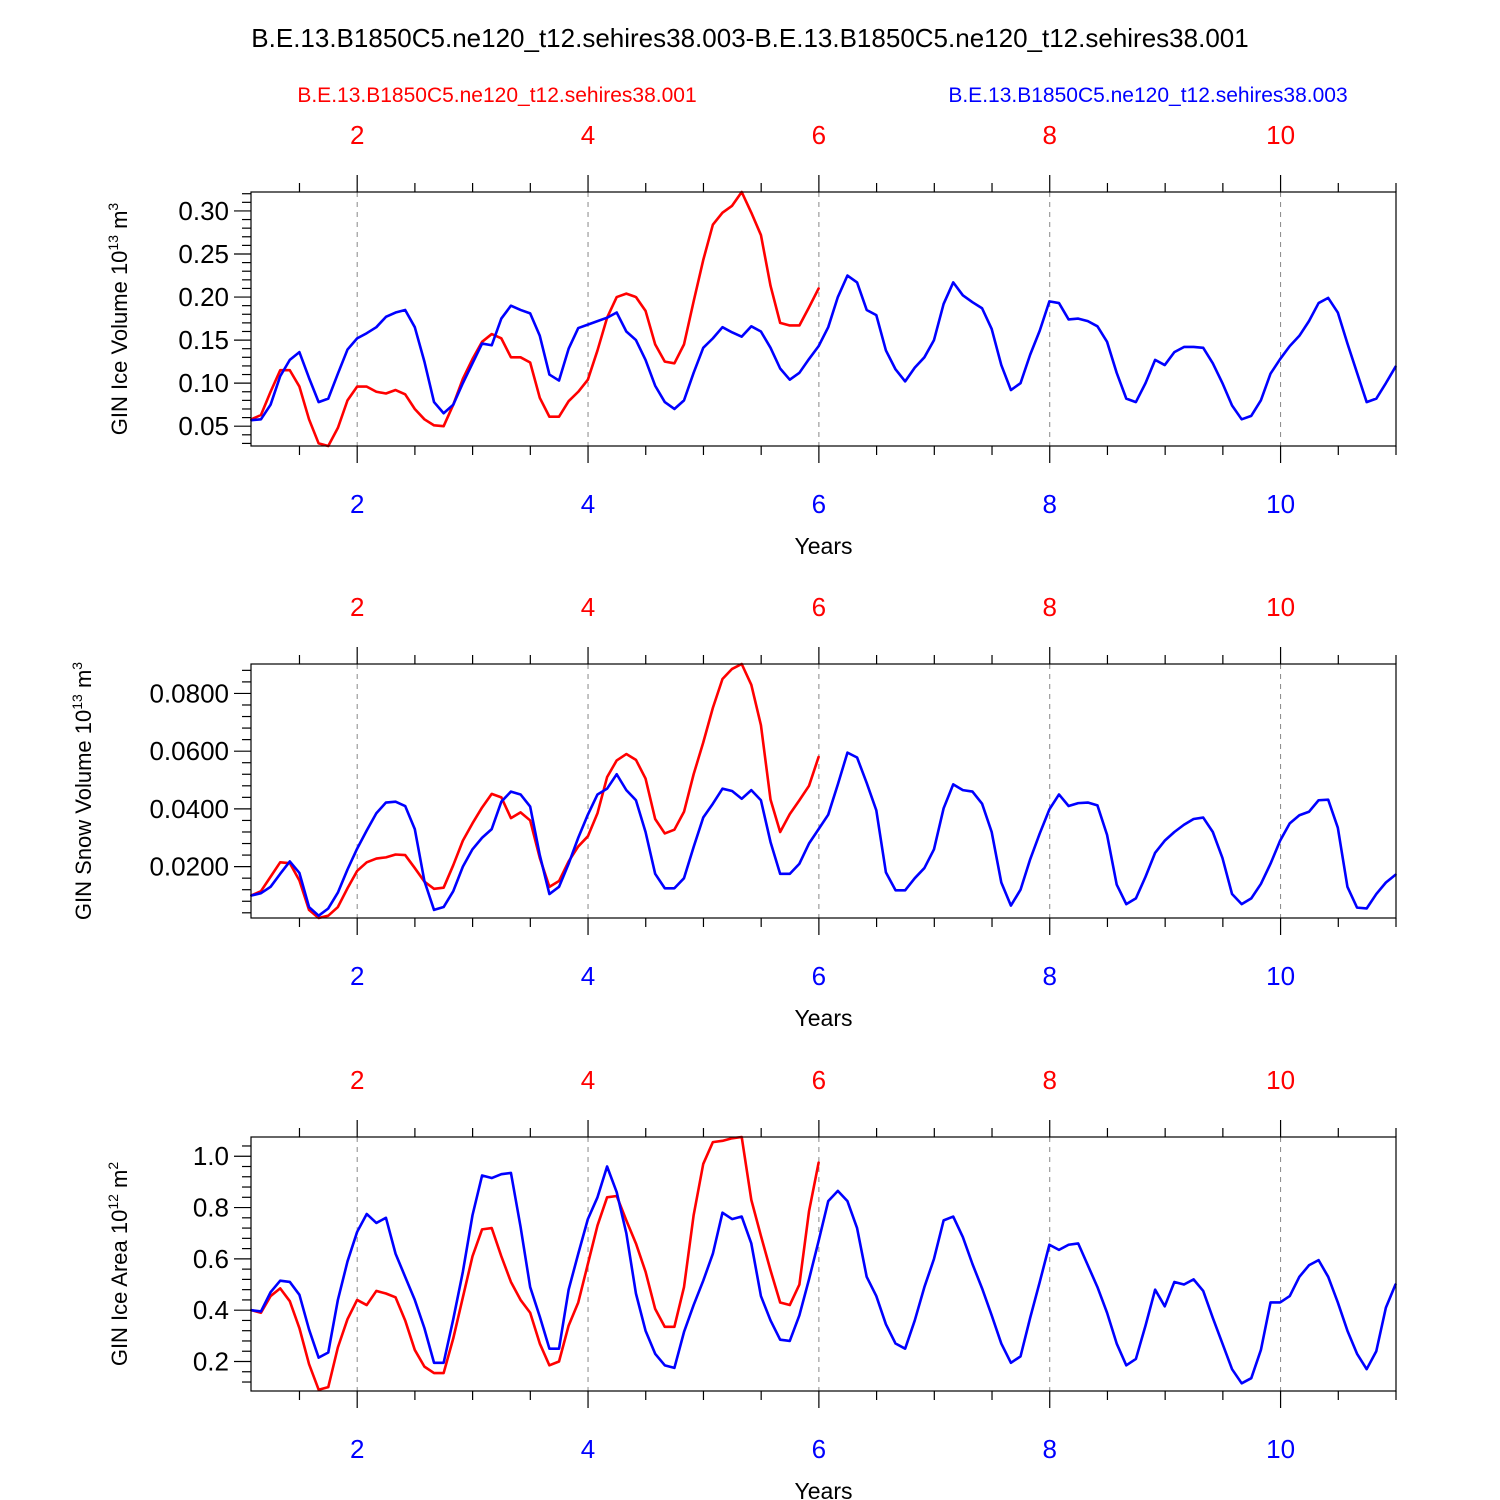  I want to click on y-tick-label: 1.0, so click(211, 1156).